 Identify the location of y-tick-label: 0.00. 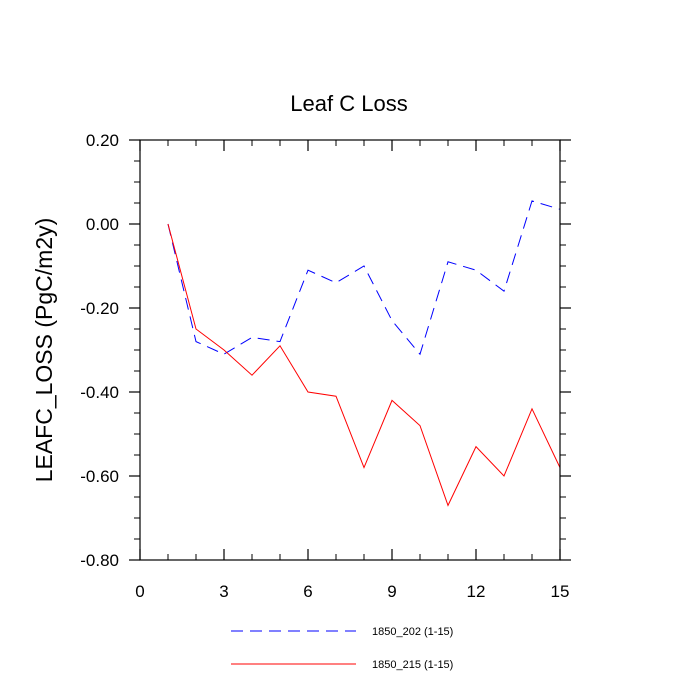
(102, 224).